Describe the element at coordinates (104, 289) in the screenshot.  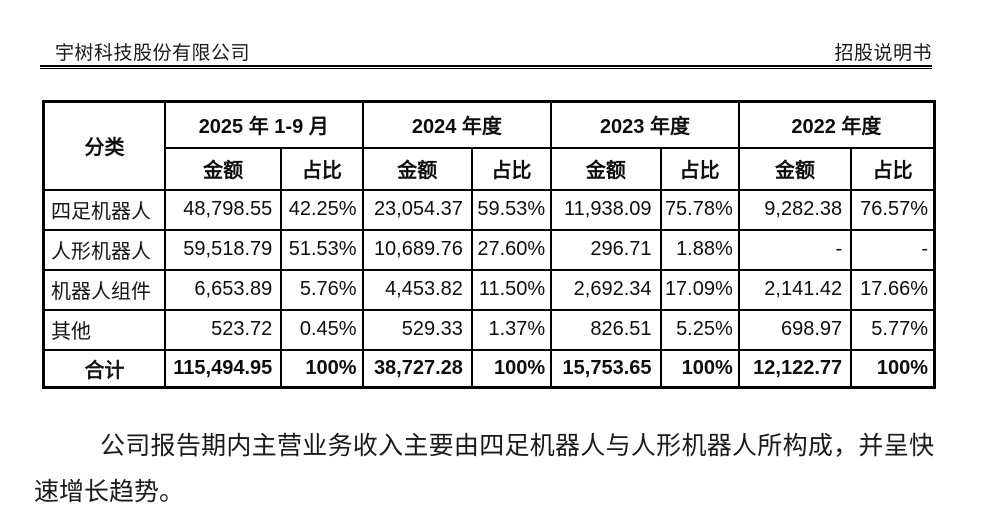
I see `row-category: 机器人组件` at that location.